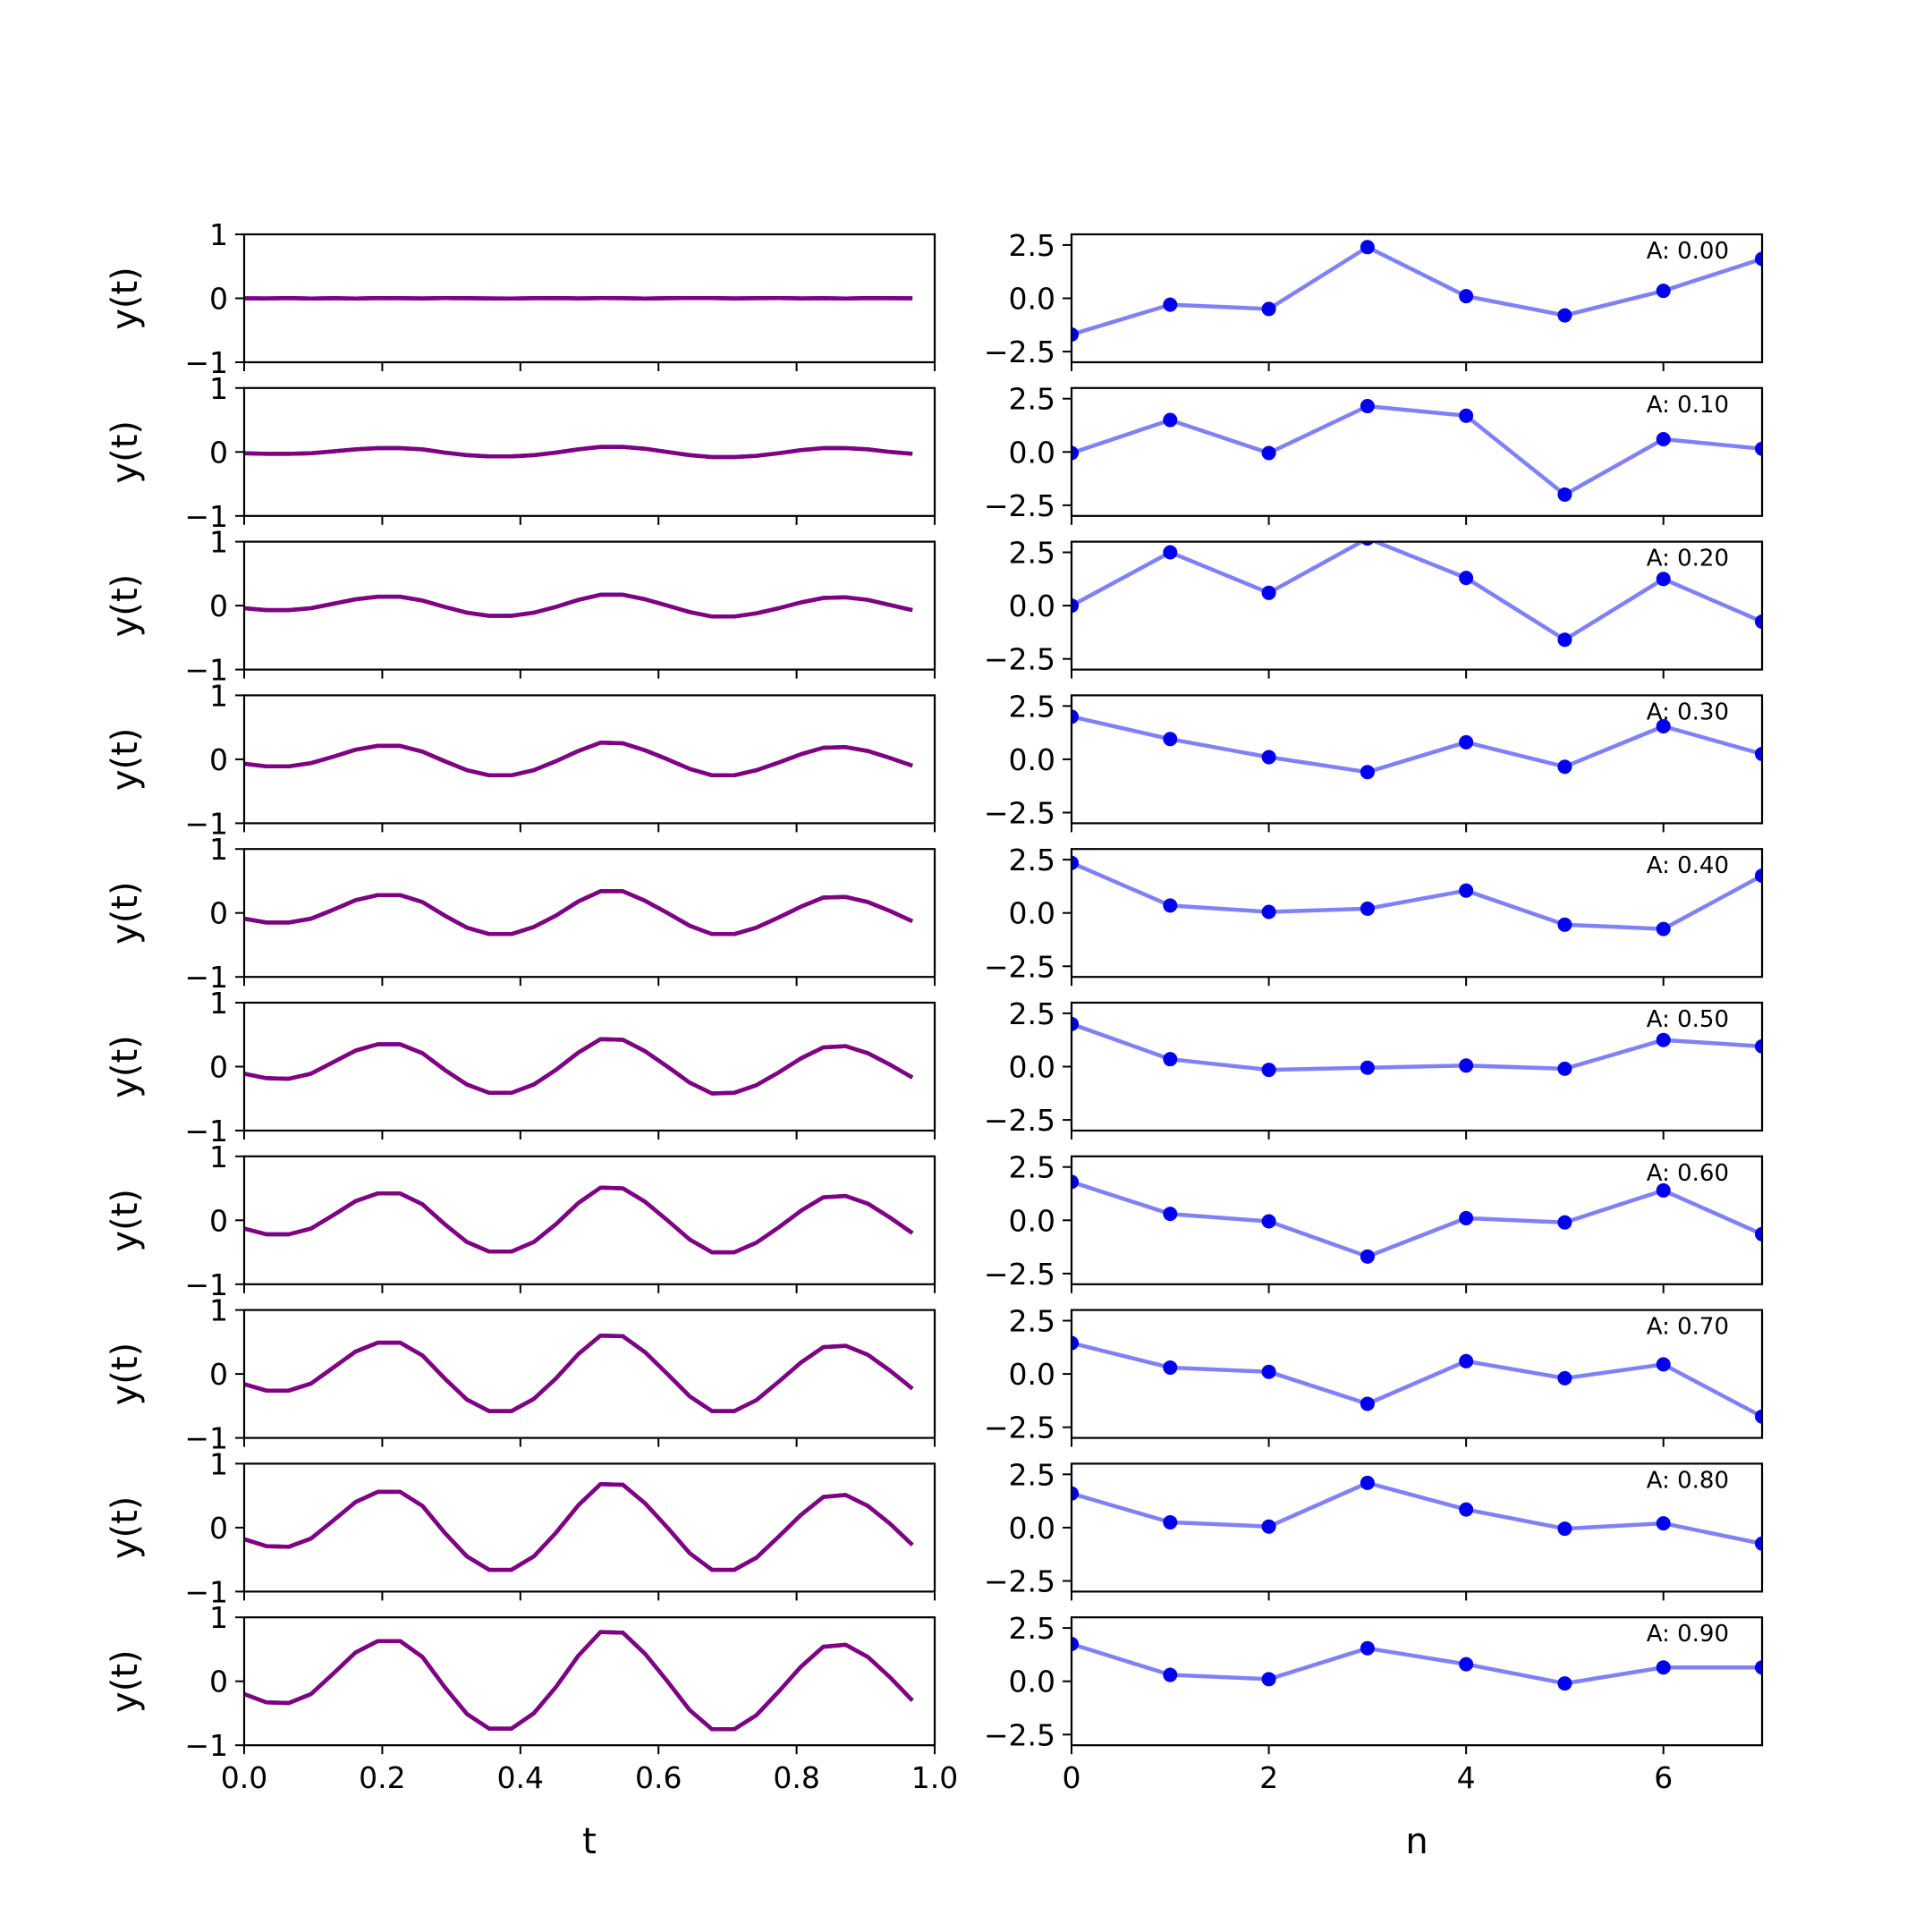 This screenshot has height=1932, width=1932. Describe the element at coordinates (1688, 712) in the screenshot. I see `right-annotation-label: A: 0.30` at that location.